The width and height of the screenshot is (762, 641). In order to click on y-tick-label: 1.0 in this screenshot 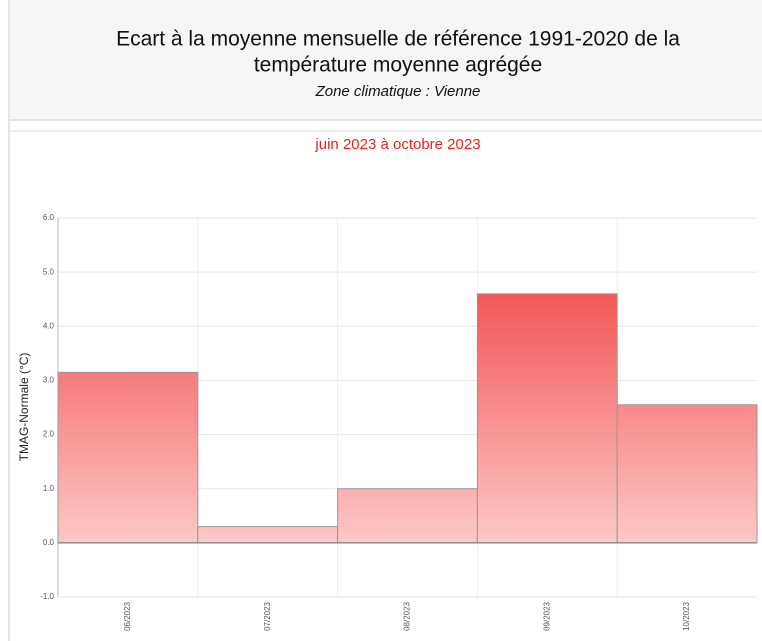, I will do `click(49, 488)`.